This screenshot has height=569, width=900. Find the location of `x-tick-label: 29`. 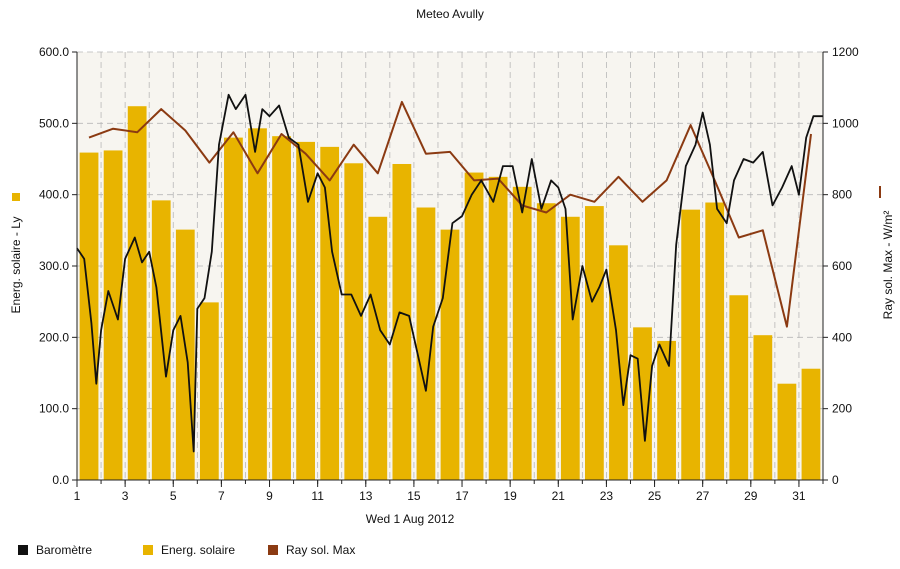

x-tick-label: 29 is located at coordinates (751, 496).